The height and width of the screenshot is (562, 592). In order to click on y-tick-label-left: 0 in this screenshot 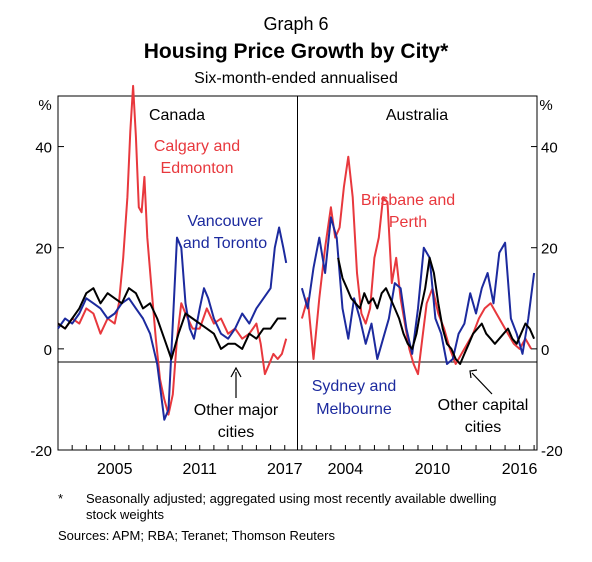, I will do `click(48, 350)`.